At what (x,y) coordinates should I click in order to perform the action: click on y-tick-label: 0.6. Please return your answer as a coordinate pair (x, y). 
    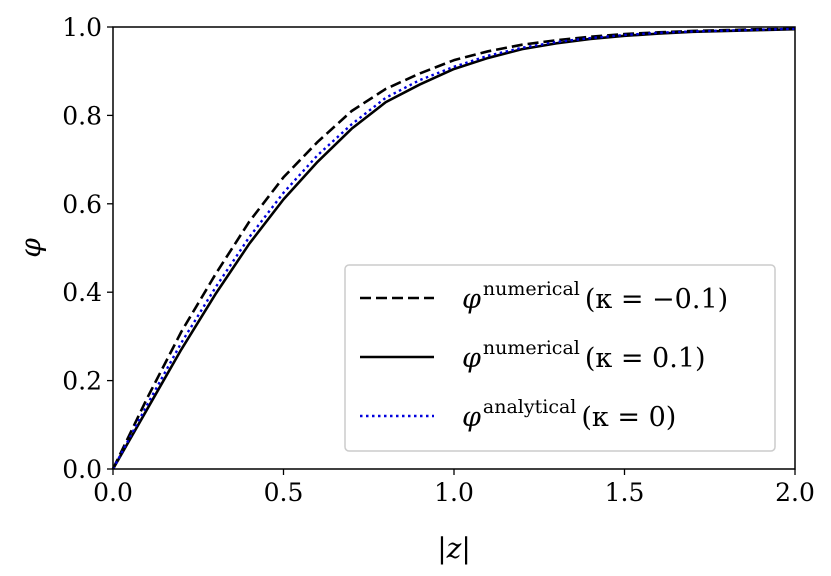
    Looking at the image, I should click on (82, 204).